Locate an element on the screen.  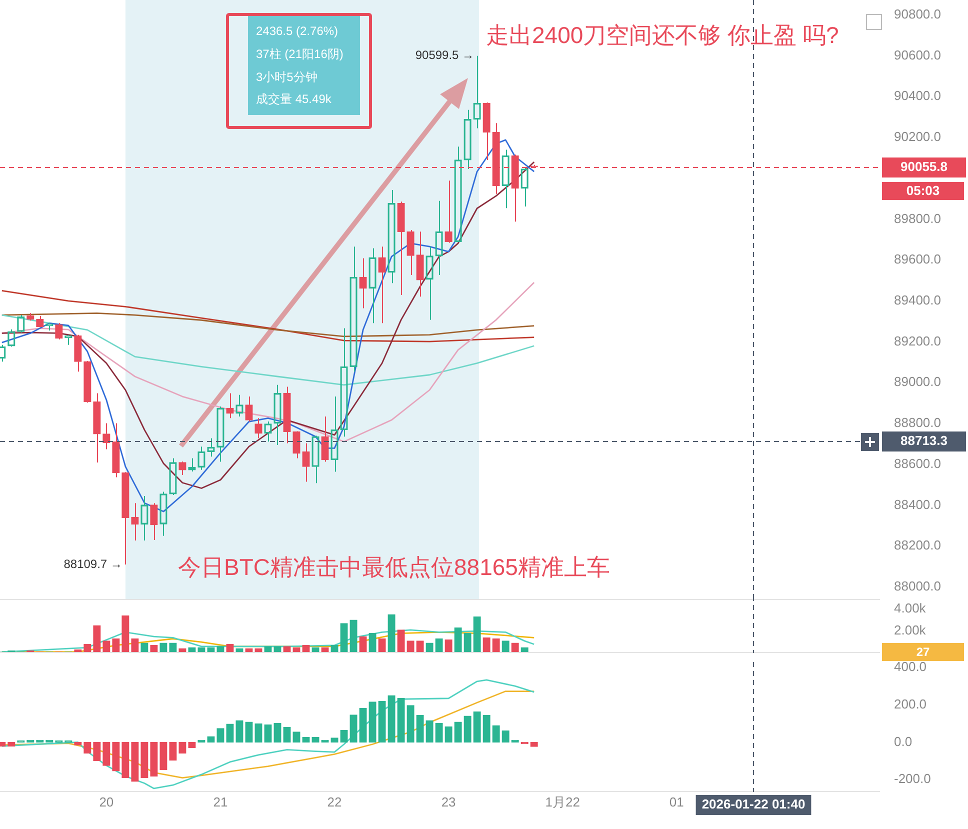
y-tick-label: 88600.0 is located at coordinates (917, 463).